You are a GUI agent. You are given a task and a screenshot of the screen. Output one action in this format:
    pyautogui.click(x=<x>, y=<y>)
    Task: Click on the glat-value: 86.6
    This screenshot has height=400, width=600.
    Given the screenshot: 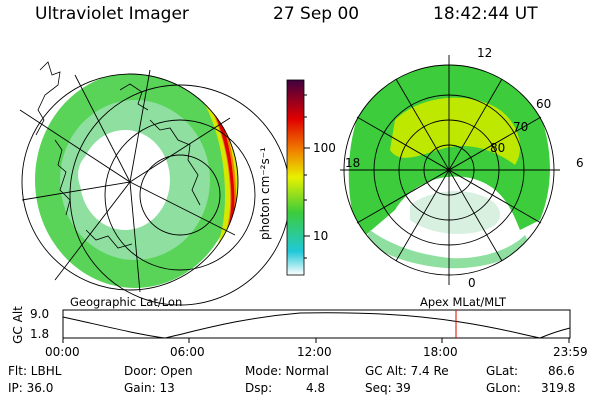 What is the action you would take?
    pyautogui.click(x=561, y=371)
    